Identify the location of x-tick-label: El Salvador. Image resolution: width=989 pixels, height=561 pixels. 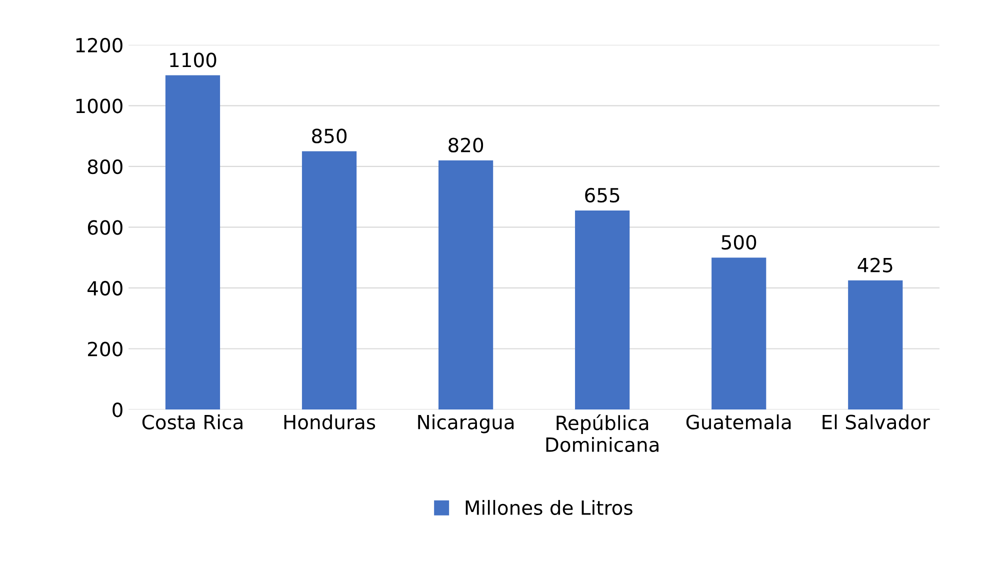
(876, 422).